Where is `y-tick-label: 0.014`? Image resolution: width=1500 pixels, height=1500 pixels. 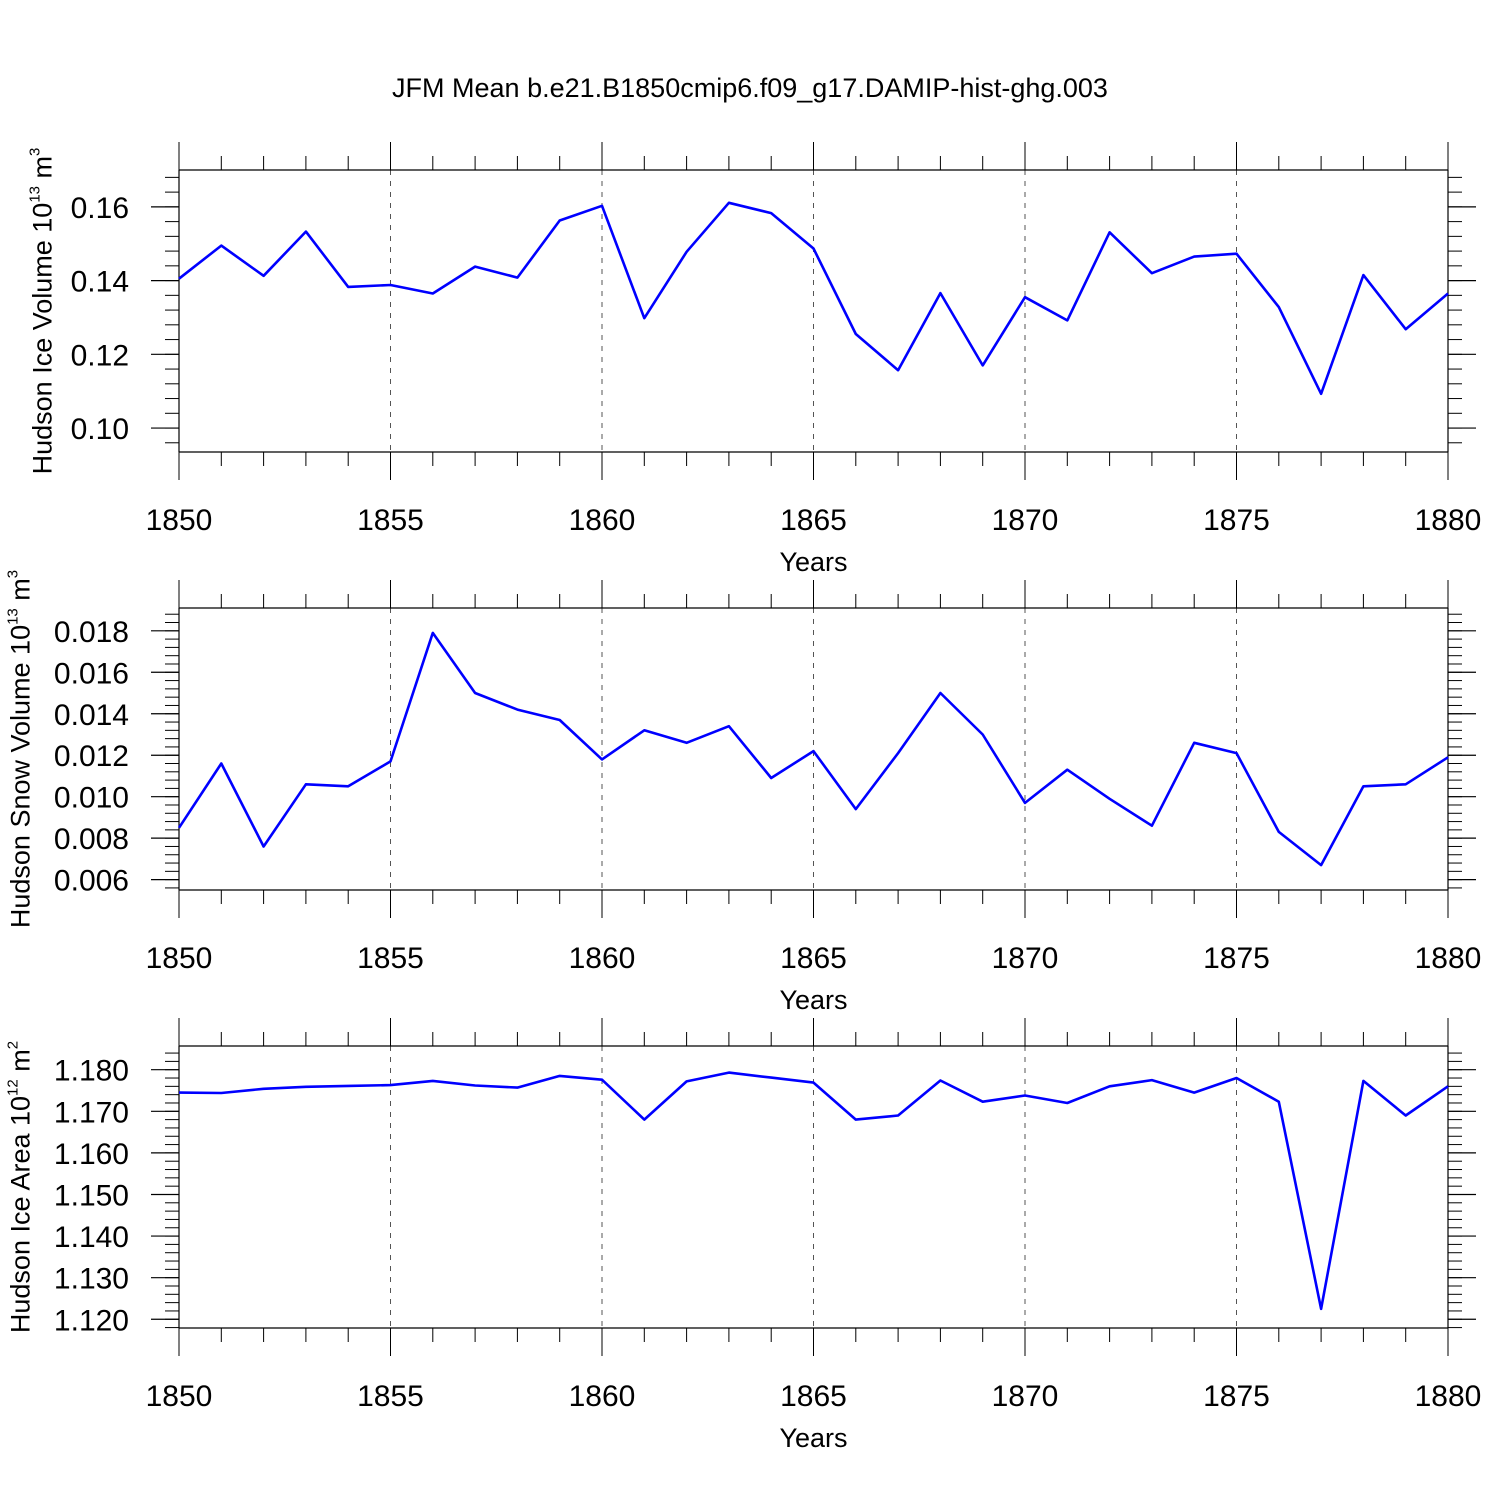 y-tick-label: 0.014 is located at coordinates (91, 715).